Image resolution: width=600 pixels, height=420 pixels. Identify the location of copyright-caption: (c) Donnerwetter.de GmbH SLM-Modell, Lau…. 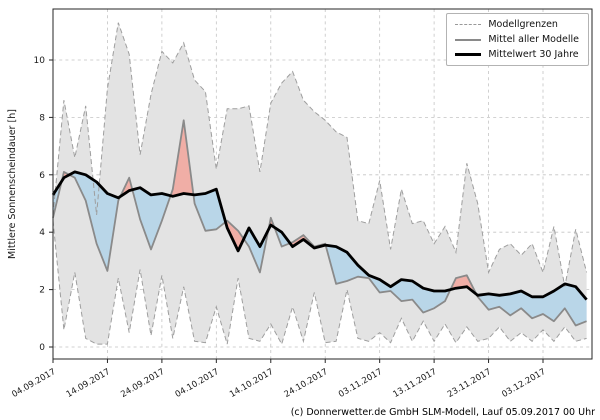
(442, 412).